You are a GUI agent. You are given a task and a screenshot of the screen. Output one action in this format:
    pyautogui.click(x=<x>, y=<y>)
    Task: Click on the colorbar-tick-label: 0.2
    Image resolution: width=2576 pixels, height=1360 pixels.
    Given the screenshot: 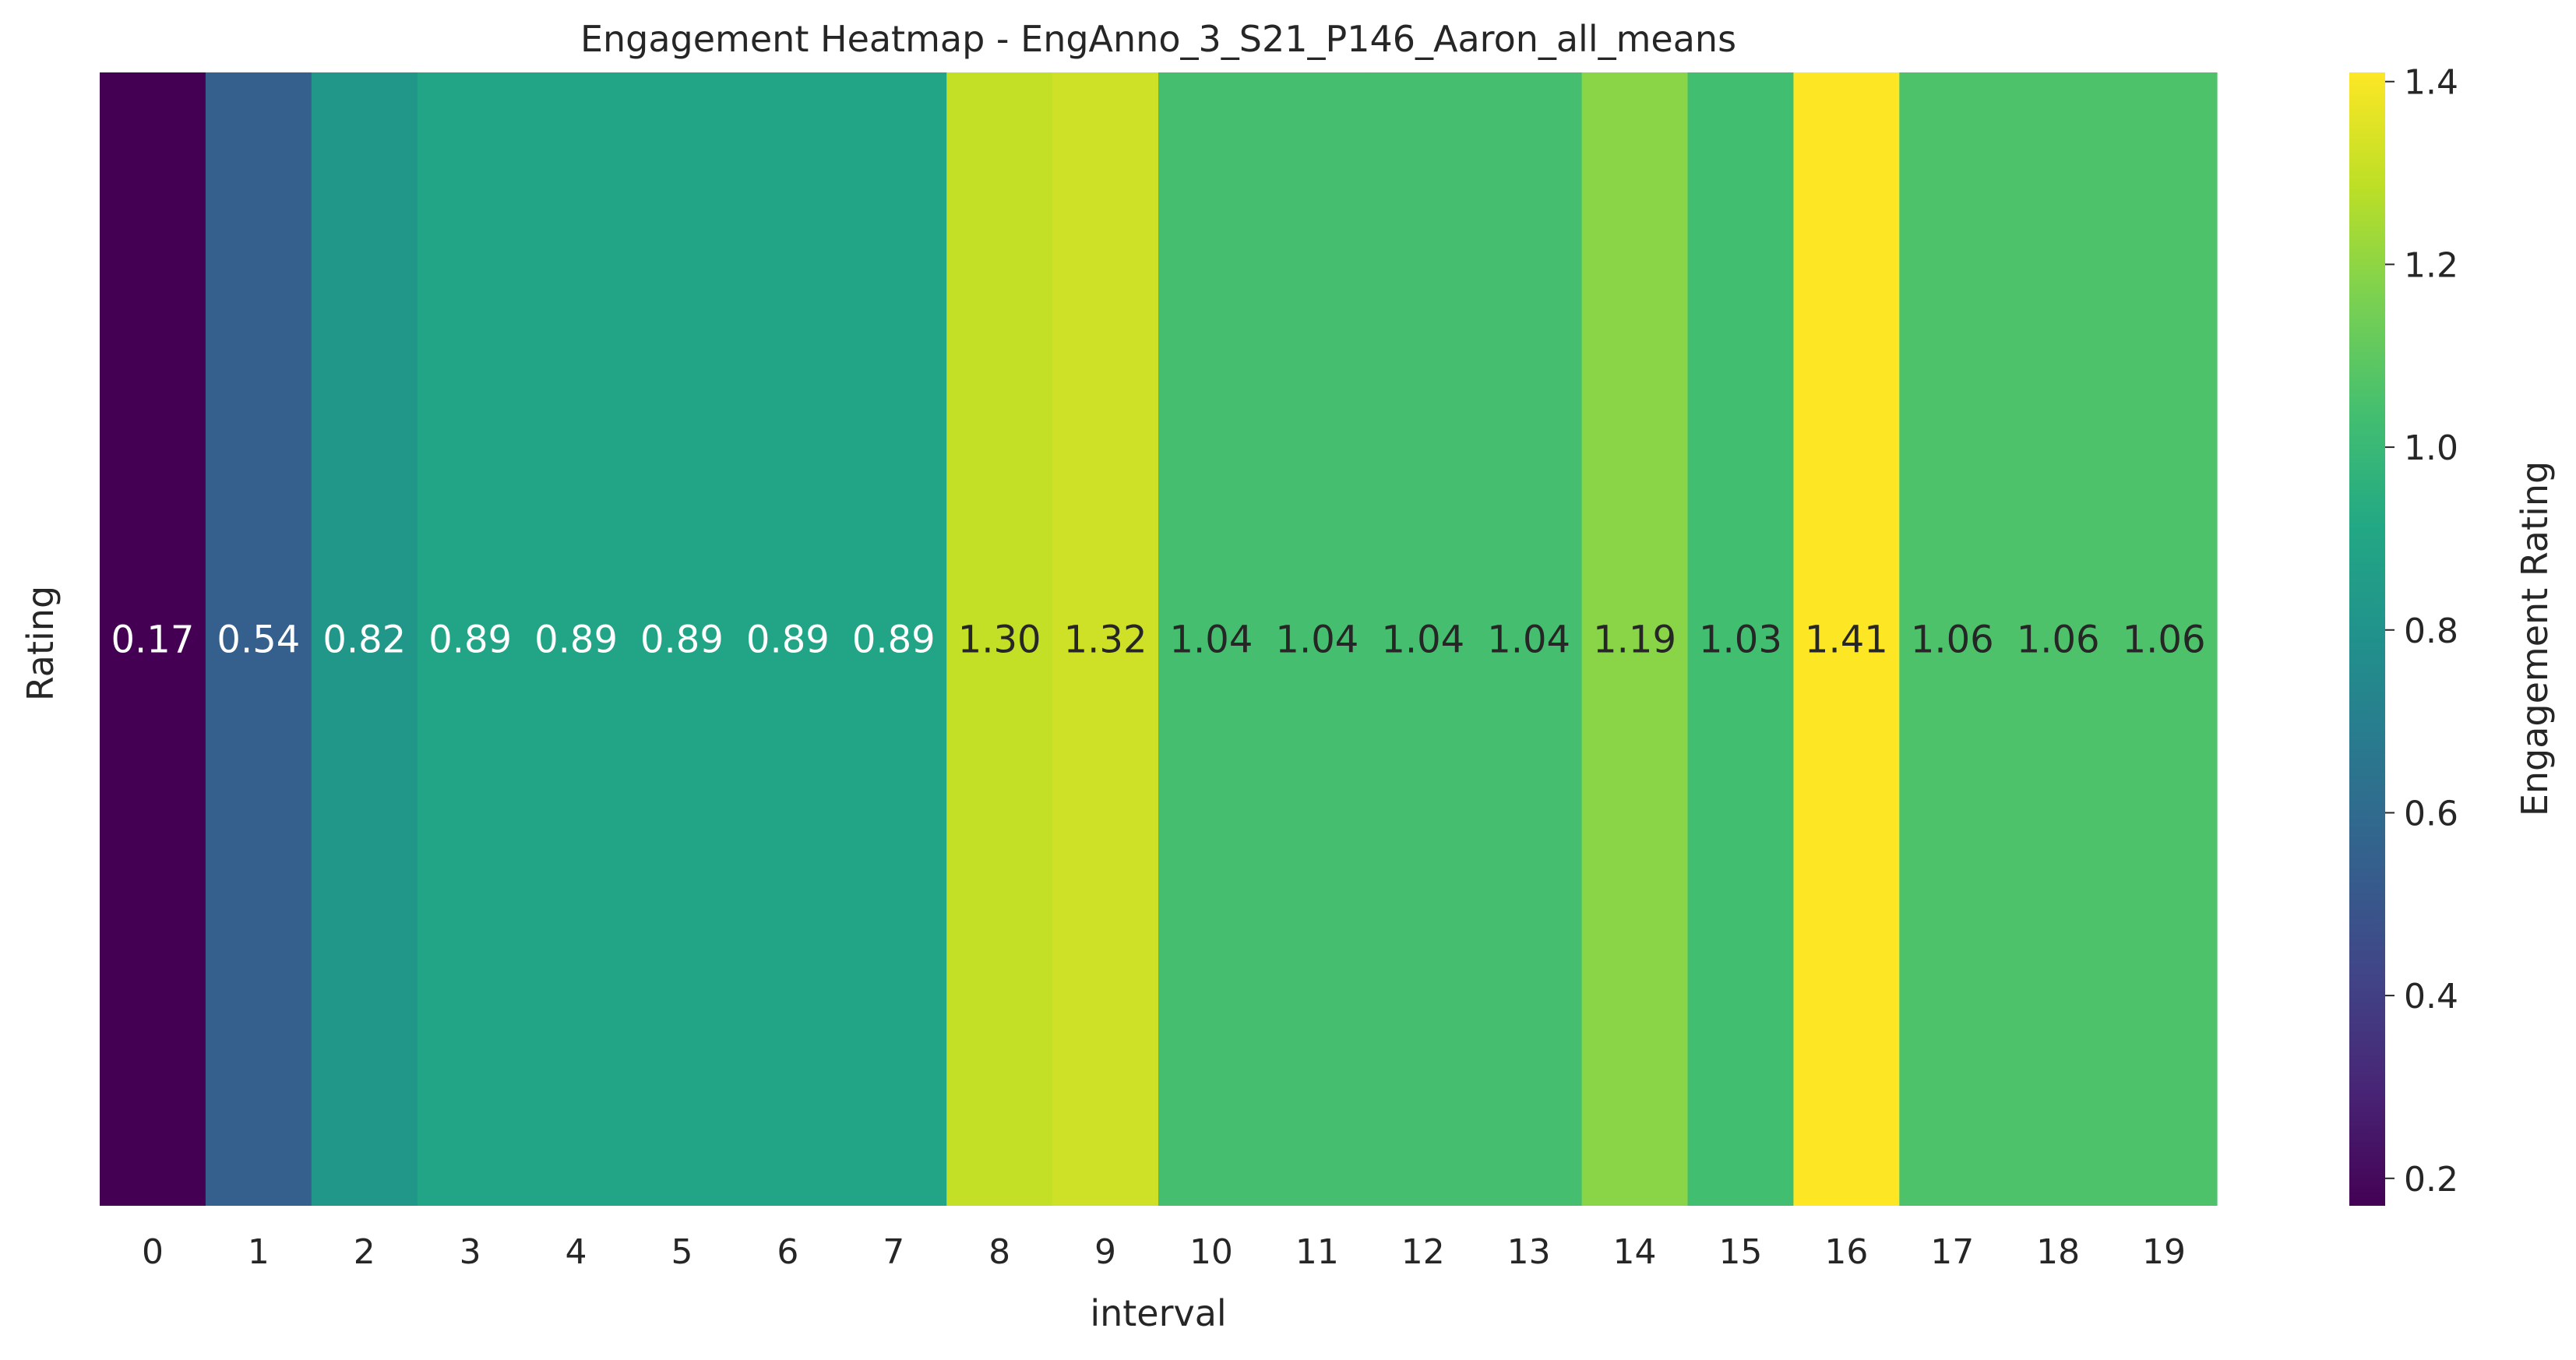 What is the action you would take?
    pyautogui.click(x=2431, y=1180)
    